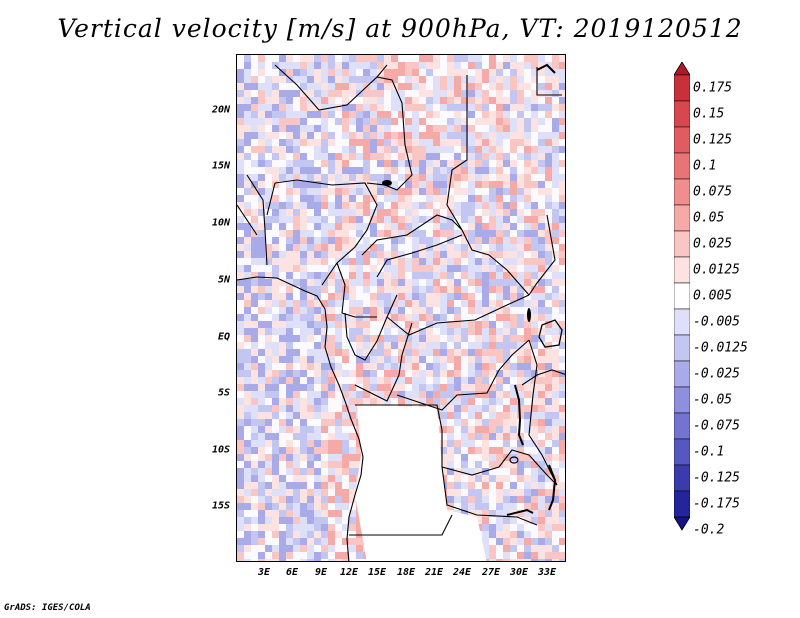  Describe the element at coordinates (682, 426) in the screenshot. I see `colorbar-bin` at that location.